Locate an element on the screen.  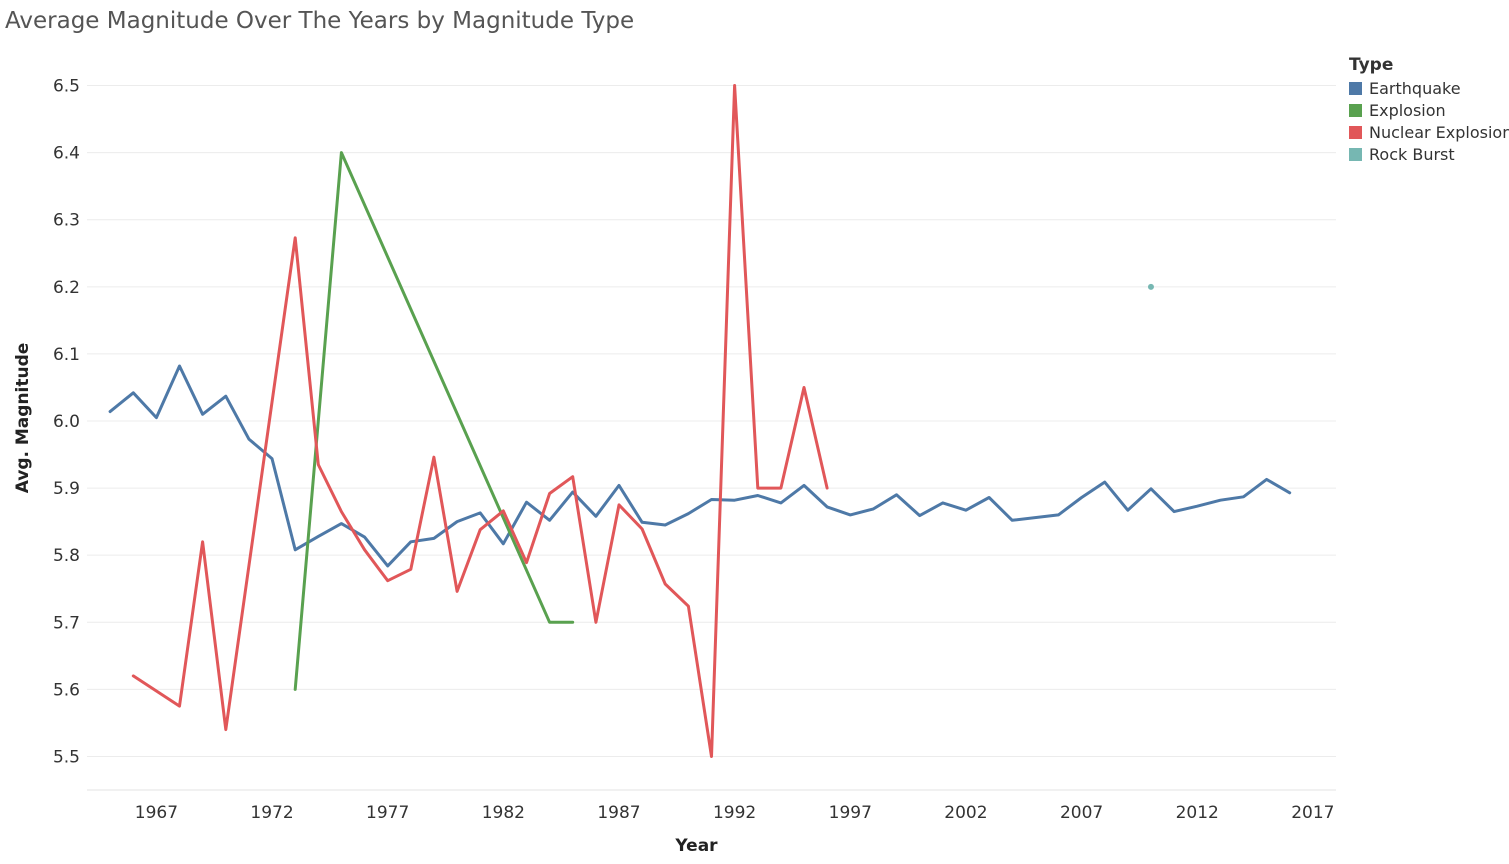
y-axis-ticks: 5.5 5.6 5.7 5.8 5.9 6.0 6.1 6.2 6.3 6.4 6.5 is located at coordinates (66, 422).